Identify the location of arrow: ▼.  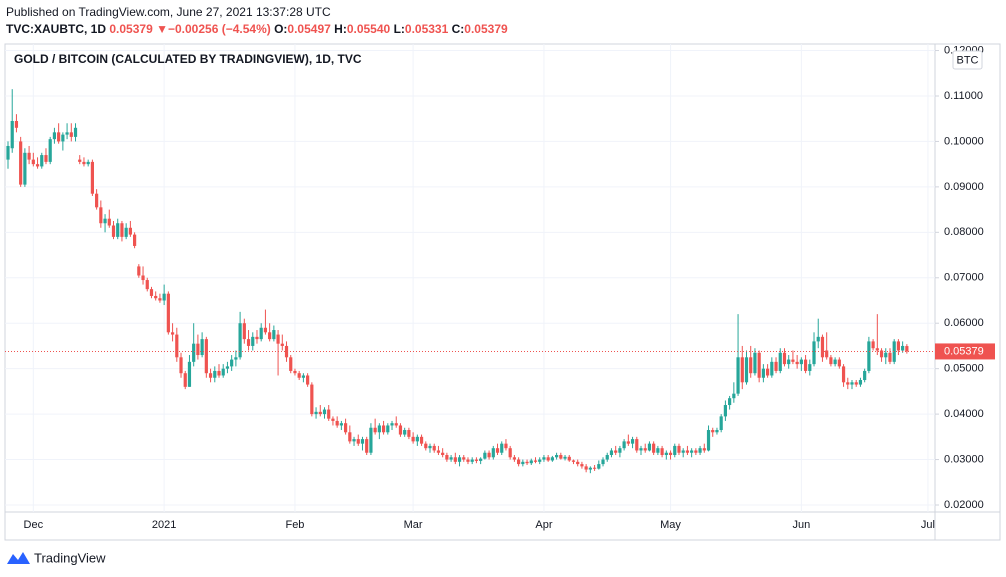
(162, 29).